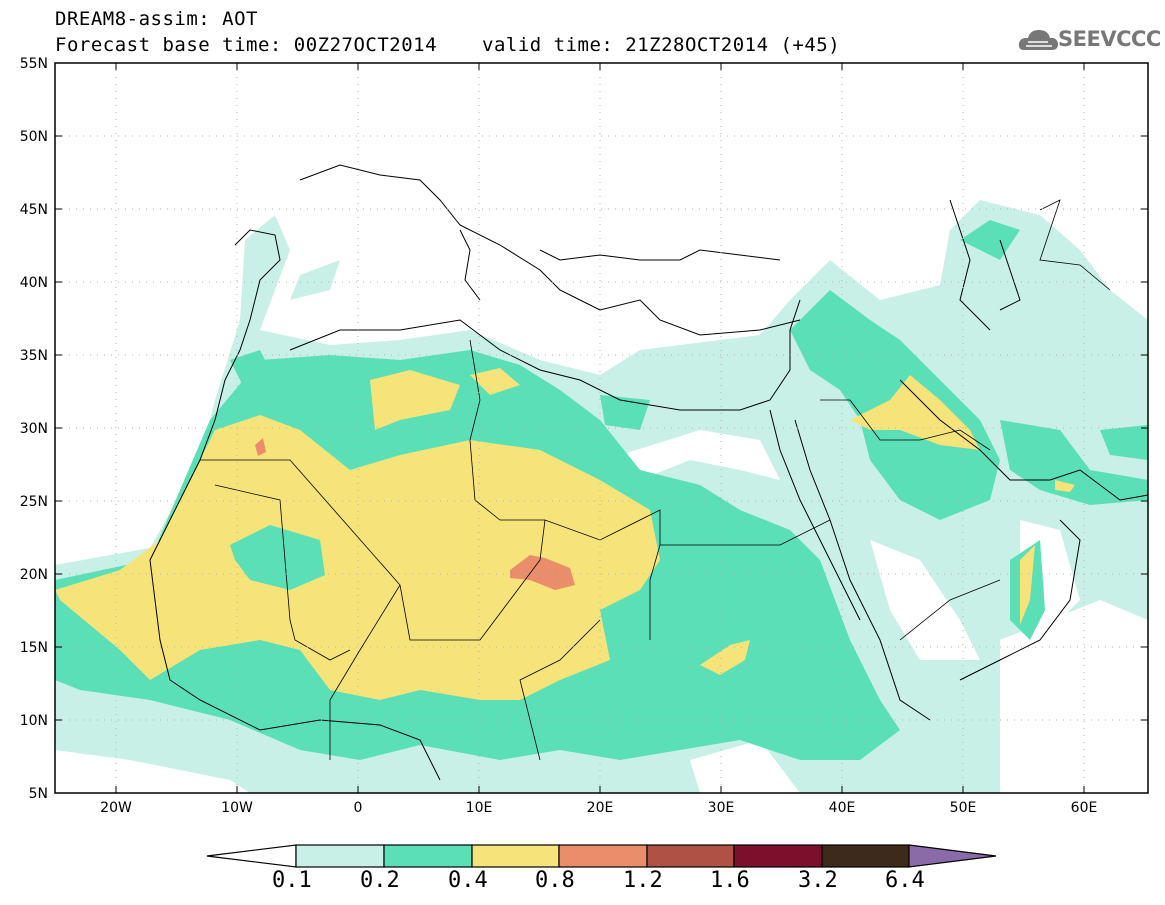  Describe the element at coordinates (246, 45) in the screenshot. I see `forecast-base-time: Forecast base time: 00Z27OCT2014` at that location.